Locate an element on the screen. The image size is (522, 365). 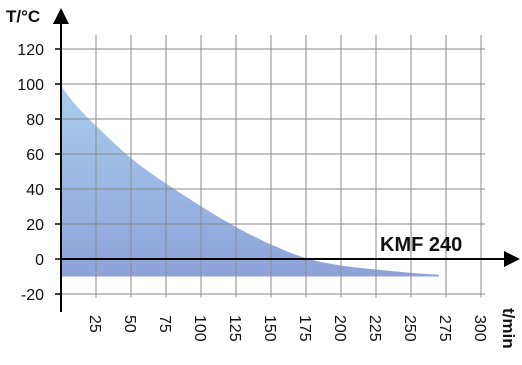
y-tick-label: 20 is located at coordinates (35, 225).